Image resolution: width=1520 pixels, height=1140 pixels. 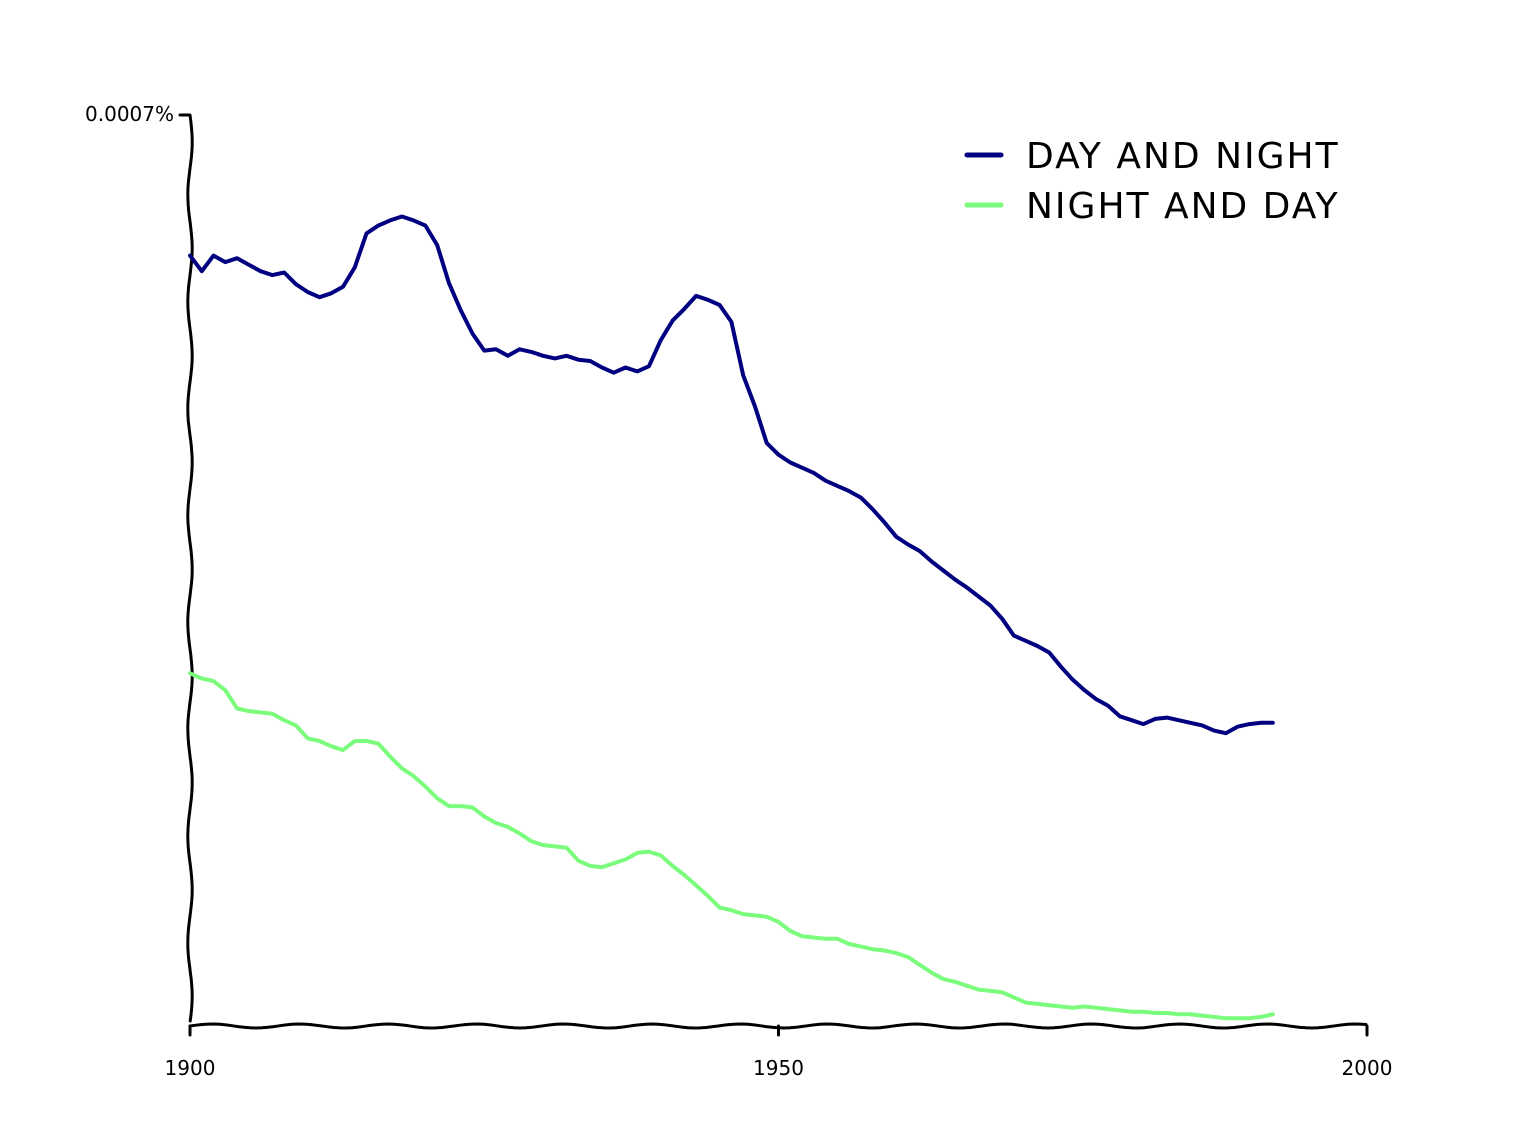 I want to click on legend: DAY AND NIGHT NIGHT AND DAY, so click(x=1152, y=181).